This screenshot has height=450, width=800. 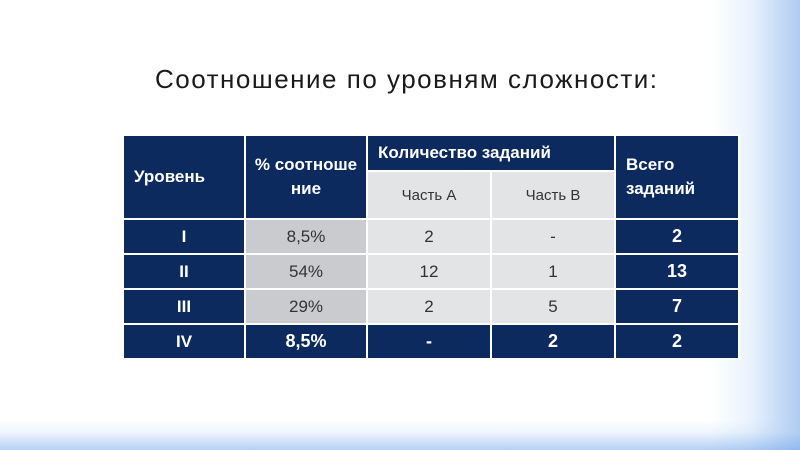 What do you see at coordinates (184, 271) in the screenshot?
I see `cell-level: II` at bounding box center [184, 271].